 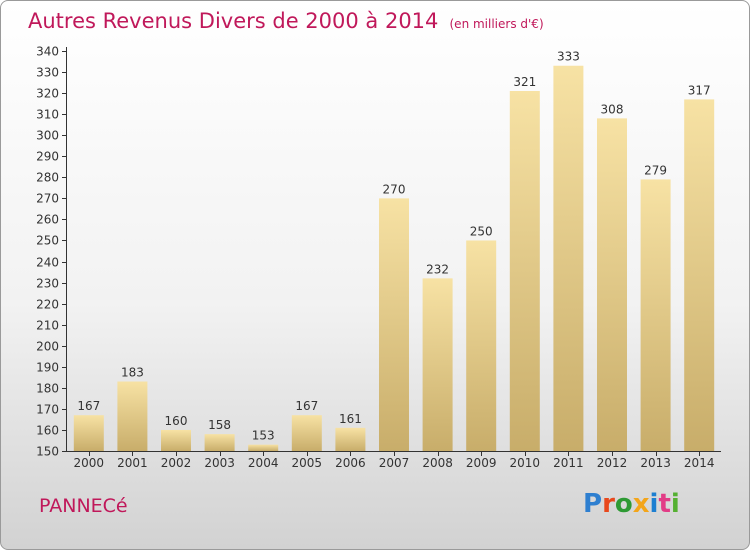 I want to click on y-tick-label: 230, so click(x=47, y=284).